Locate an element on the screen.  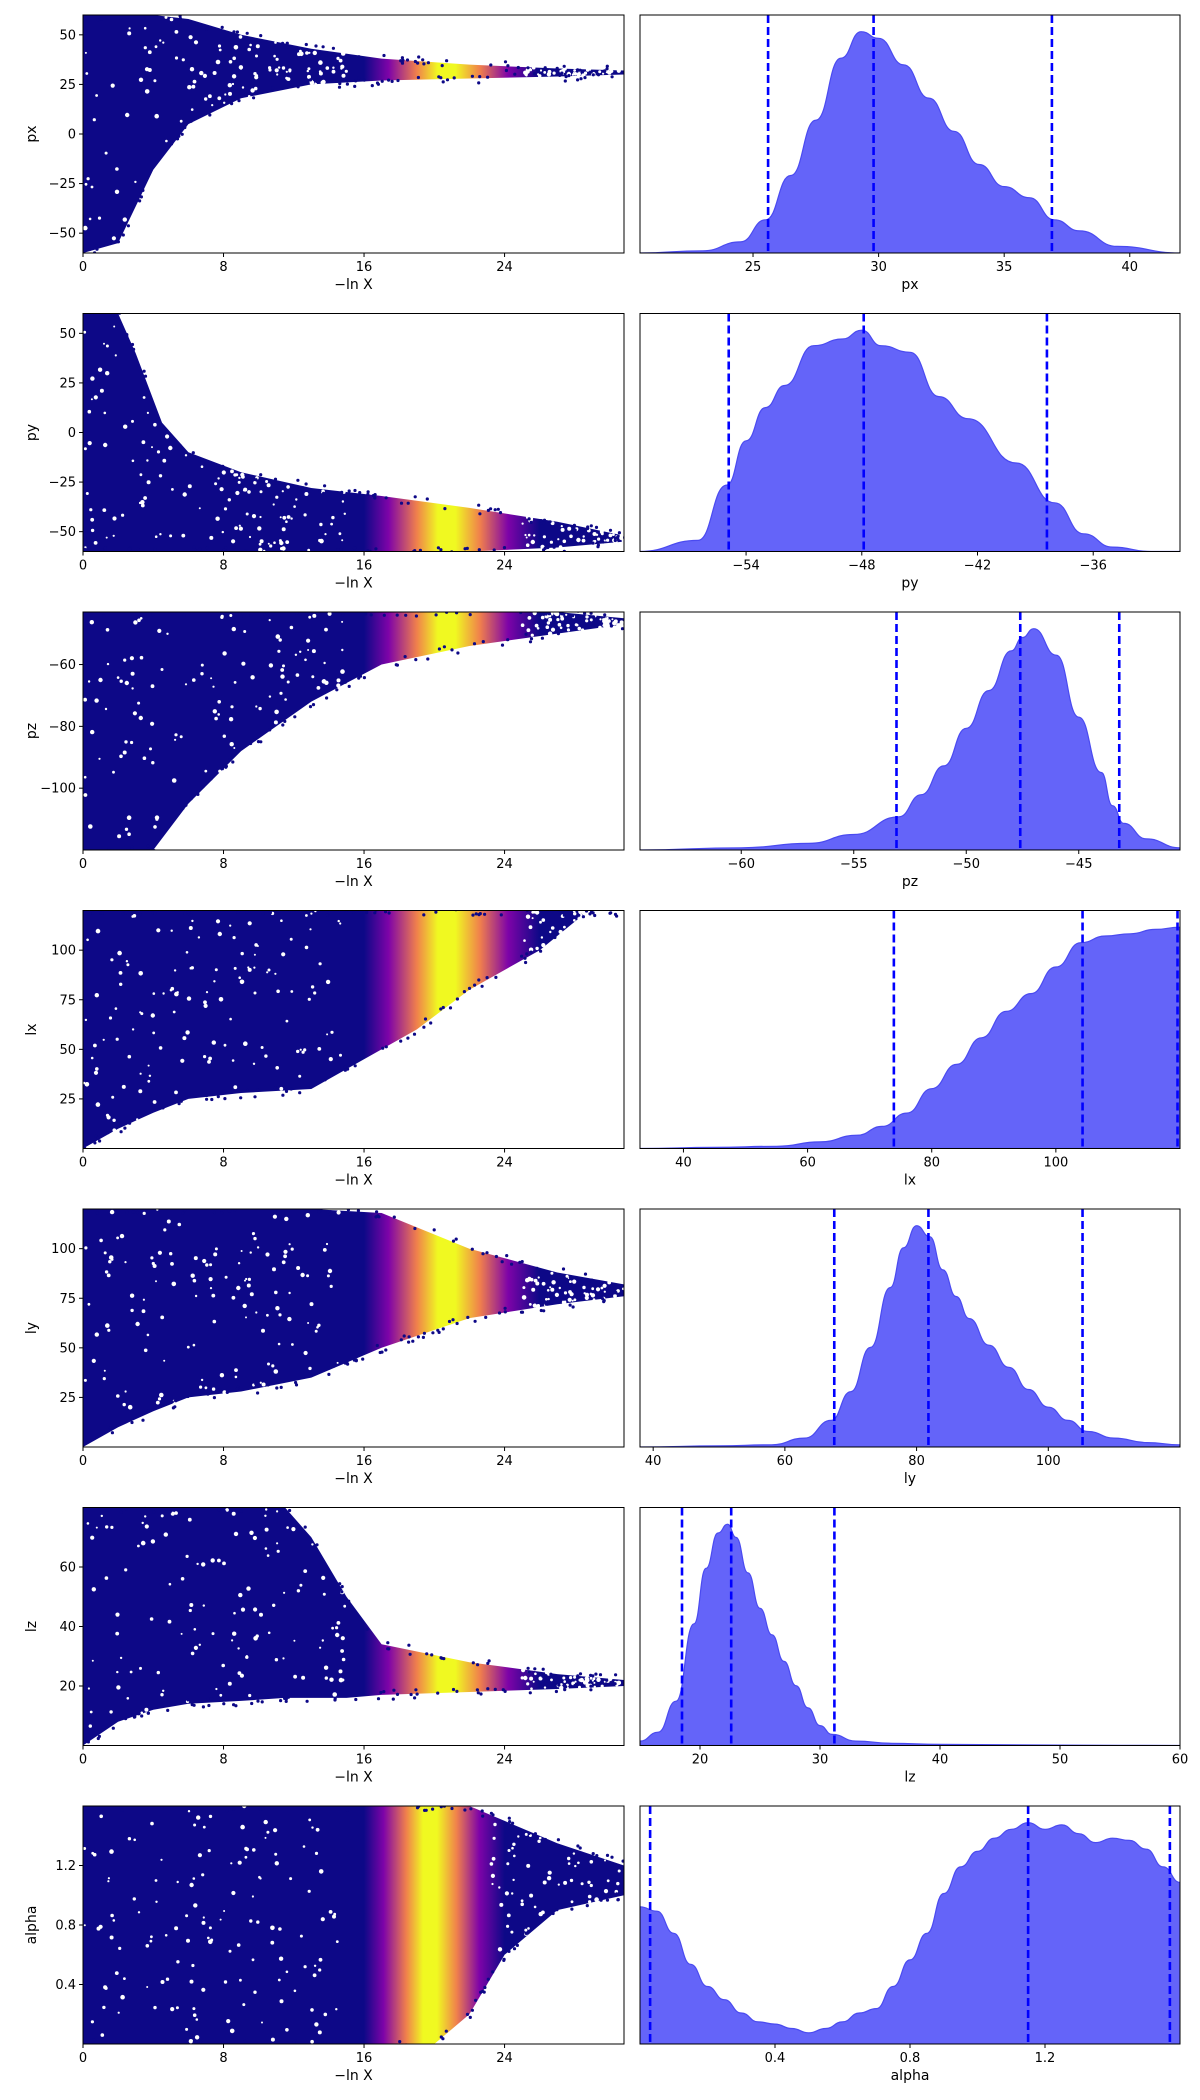
y-tick-label: 1.2 is located at coordinates (65, 1866).